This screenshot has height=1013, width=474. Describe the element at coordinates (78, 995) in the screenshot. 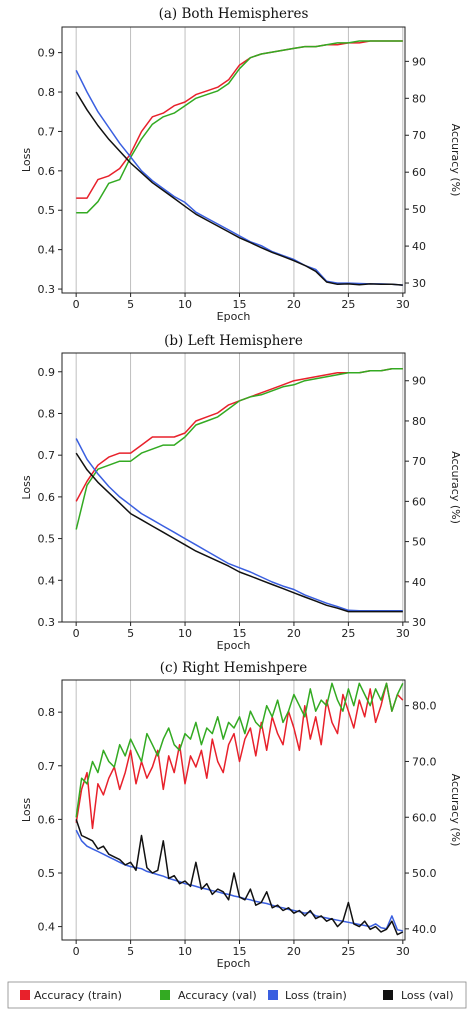

I see `legend-label-accuracy-train: Accuracy (train)` at that location.